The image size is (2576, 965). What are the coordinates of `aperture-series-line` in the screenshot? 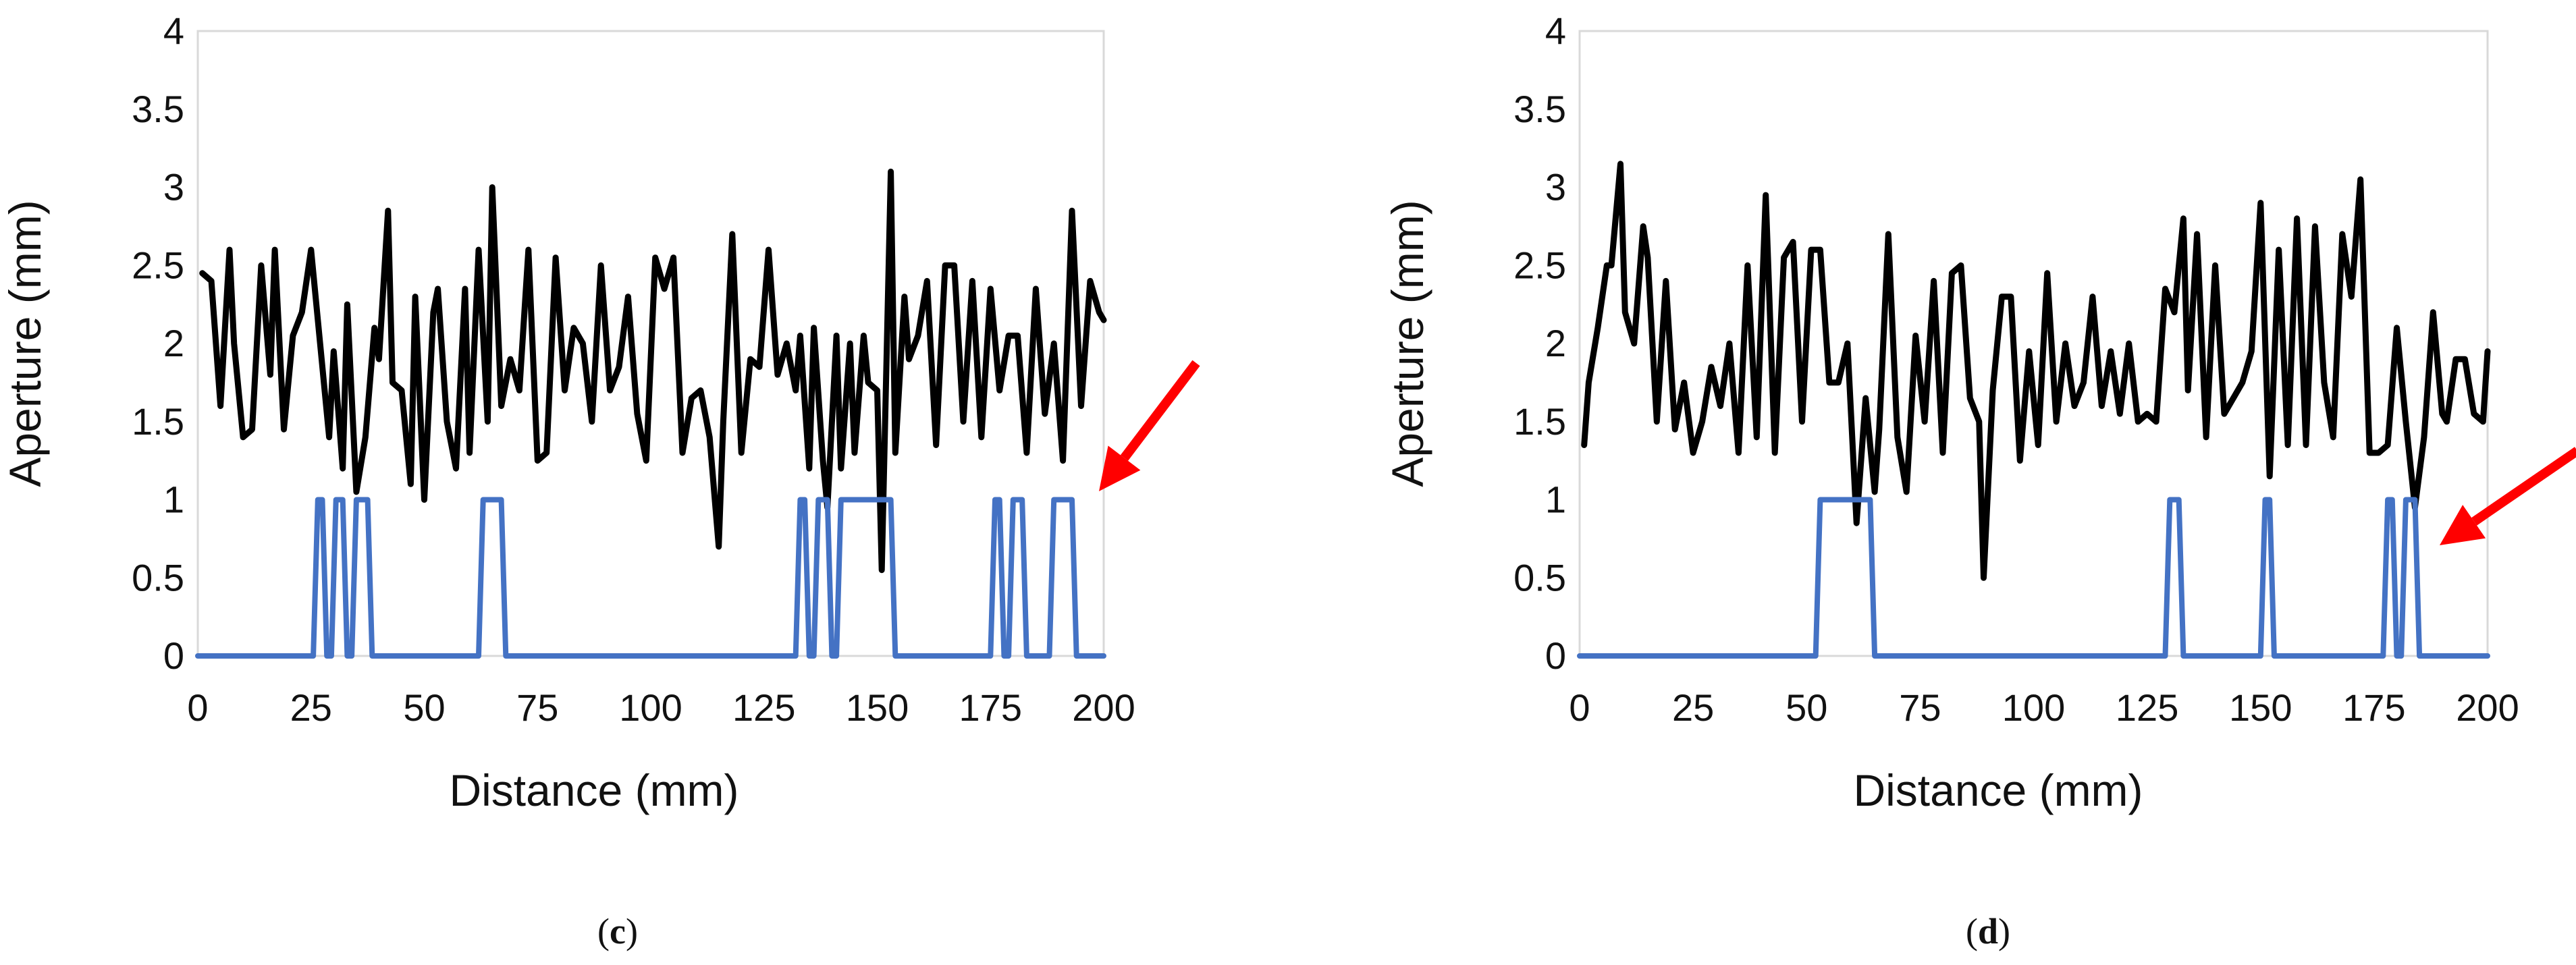 It's located at (653, 371).